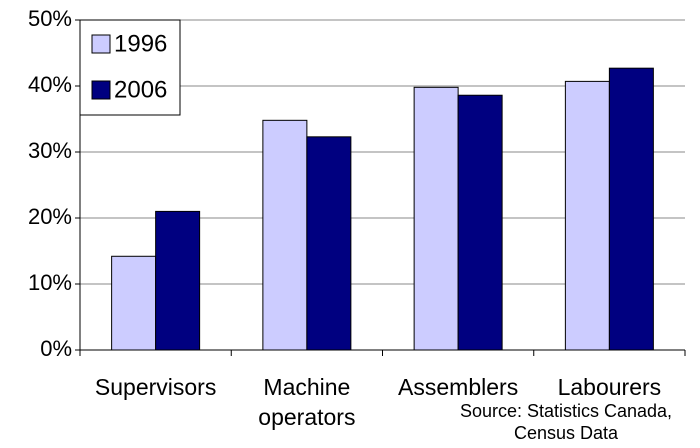  I want to click on y-tick-label: 40%, so click(50, 84).